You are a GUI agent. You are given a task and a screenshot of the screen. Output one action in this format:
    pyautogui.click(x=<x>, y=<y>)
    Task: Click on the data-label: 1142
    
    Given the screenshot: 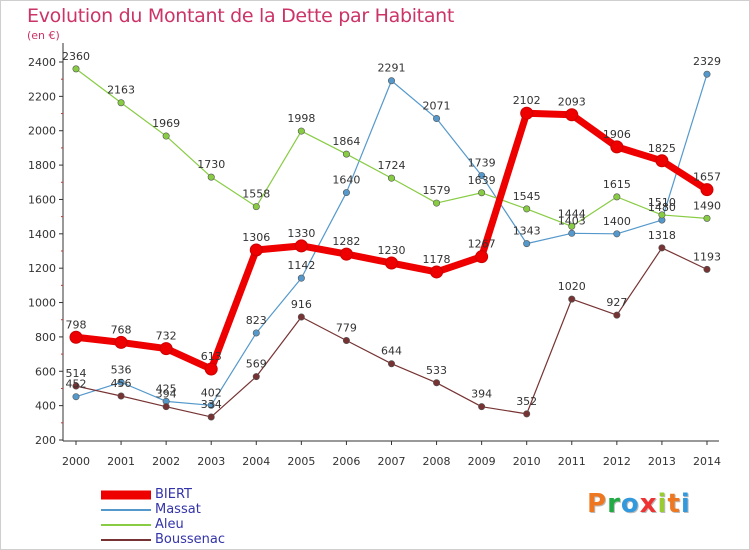 What is the action you would take?
    pyautogui.click(x=301, y=265)
    